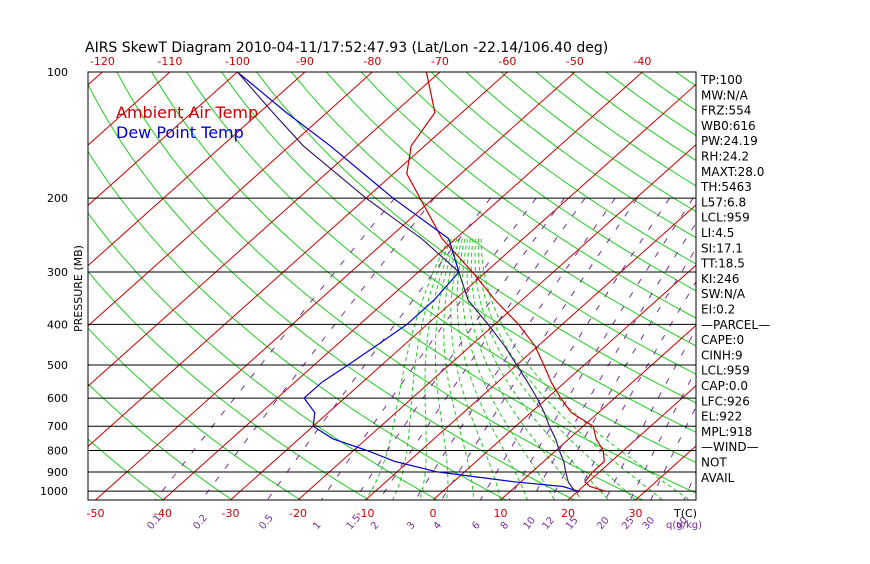  I want to click on mixing-ratio-tick-label: 1, so click(317, 526).